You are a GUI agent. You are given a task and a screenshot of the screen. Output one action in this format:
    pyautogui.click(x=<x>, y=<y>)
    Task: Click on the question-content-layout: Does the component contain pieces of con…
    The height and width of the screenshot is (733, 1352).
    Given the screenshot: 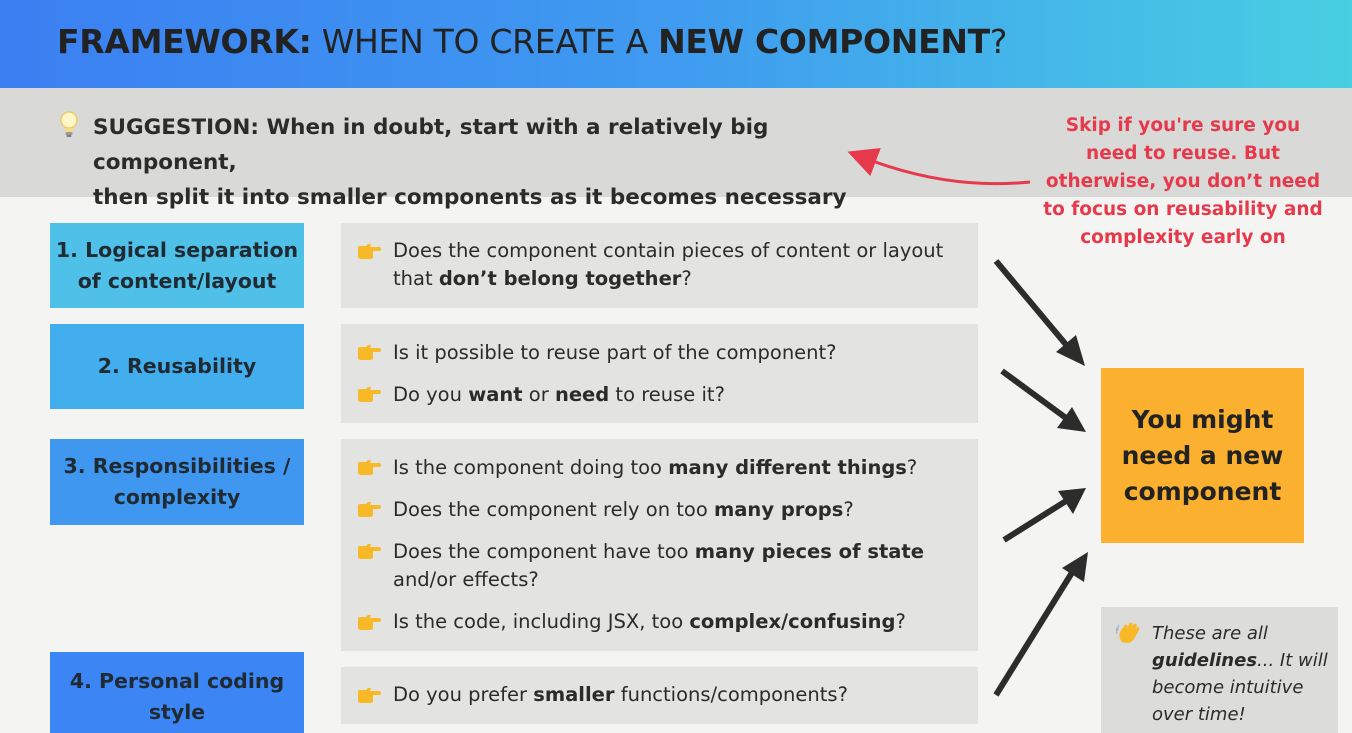 What is the action you would take?
    pyautogui.click(x=668, y=264)
    